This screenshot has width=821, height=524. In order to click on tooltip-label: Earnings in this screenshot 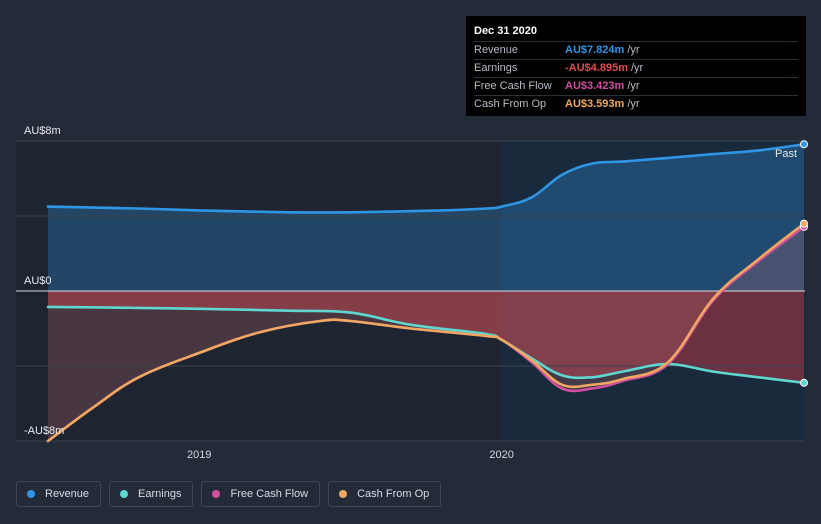, I will do `click(496, 68)`.